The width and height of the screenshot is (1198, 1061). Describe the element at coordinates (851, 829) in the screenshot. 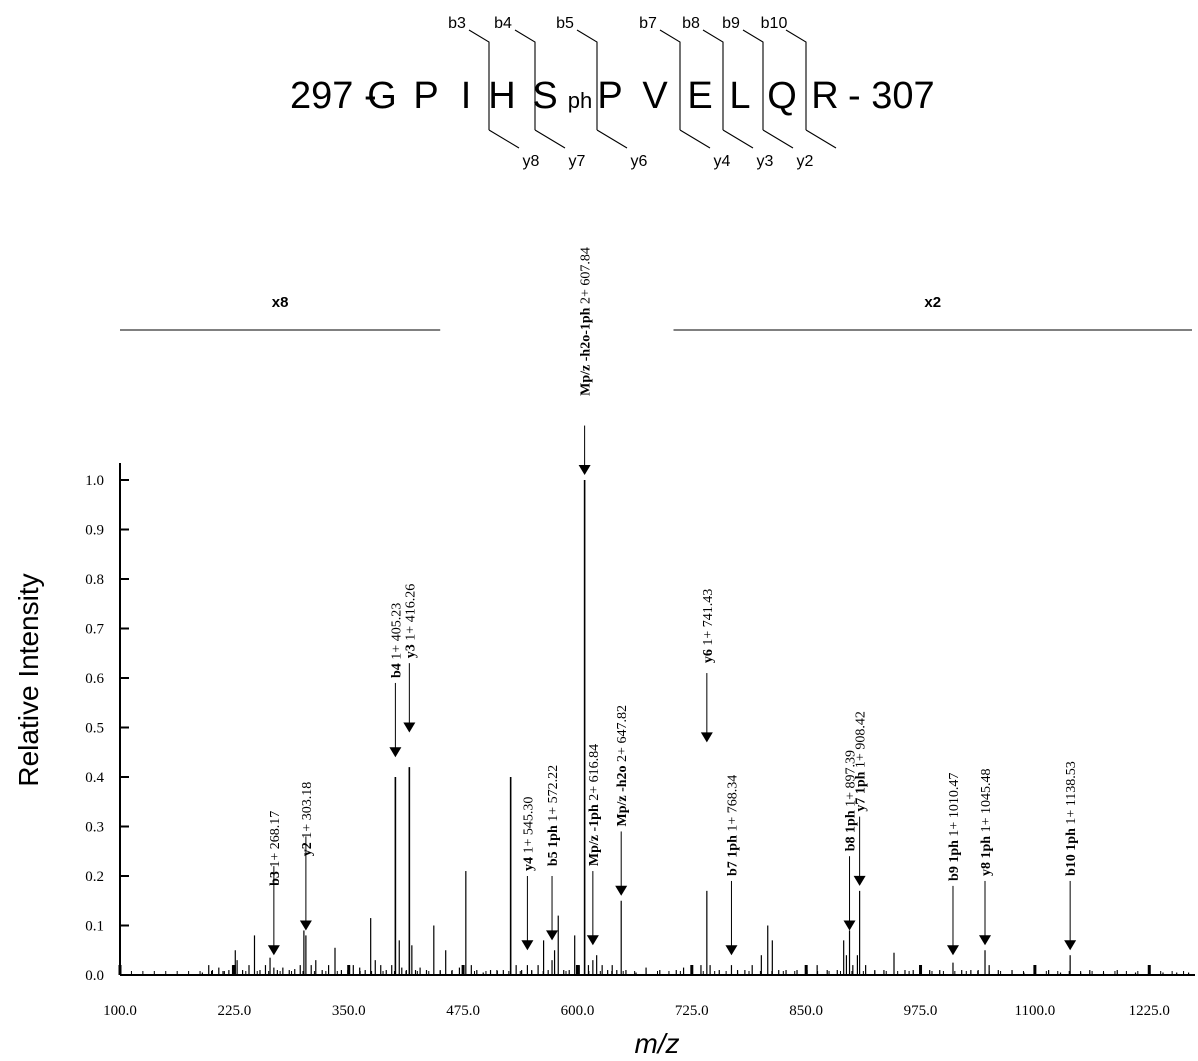

I see `ion-name: b8 1ph` at that location.